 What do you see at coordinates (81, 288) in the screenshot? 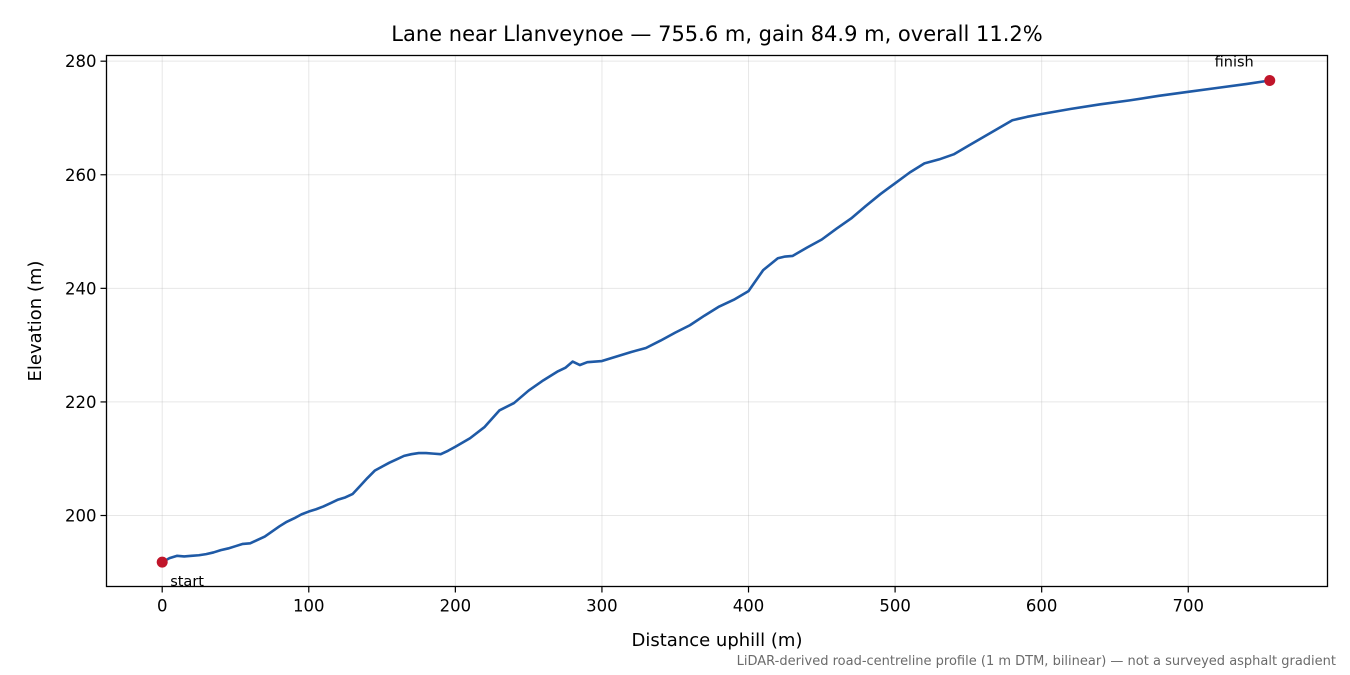
I see `y-tick-label: 240` at bounding box center [81, 288].